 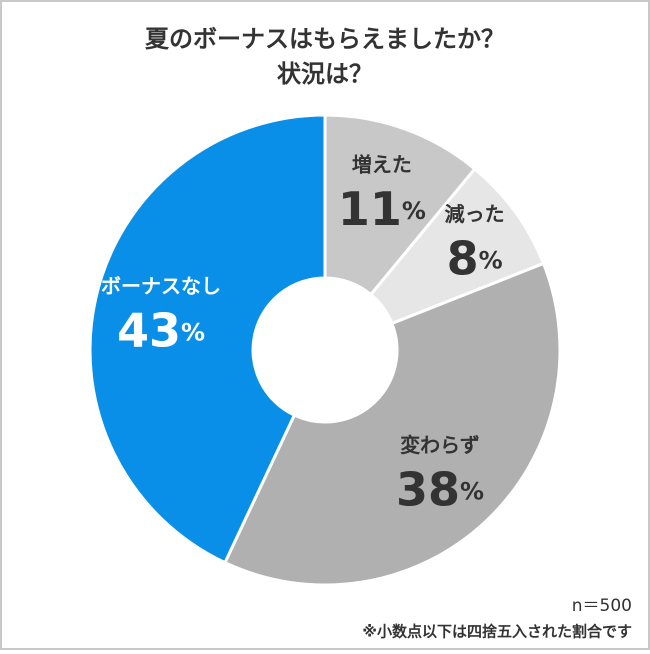 I want to click on chart-title: 状況は？, so click(x=325, y=74).